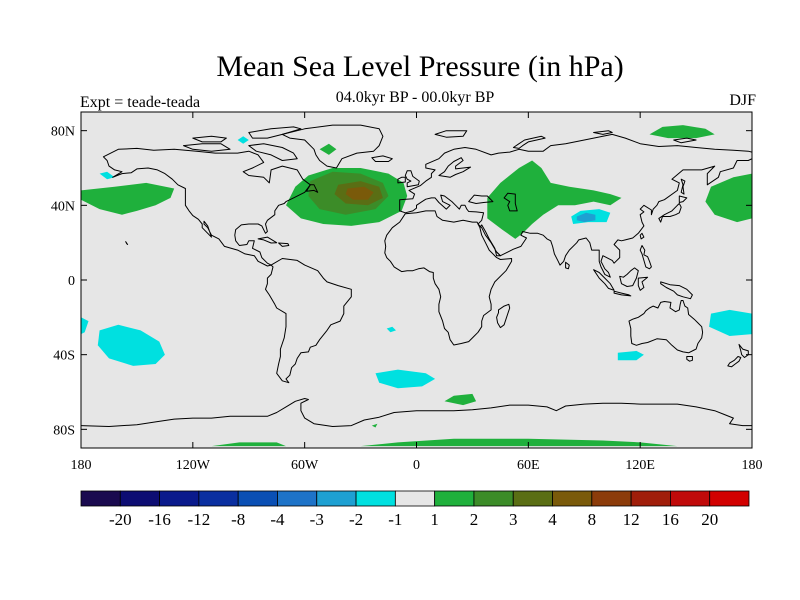 This screenshot has height=600, width=800. I want to click on colorbar-label: -2, so click(356, 519).